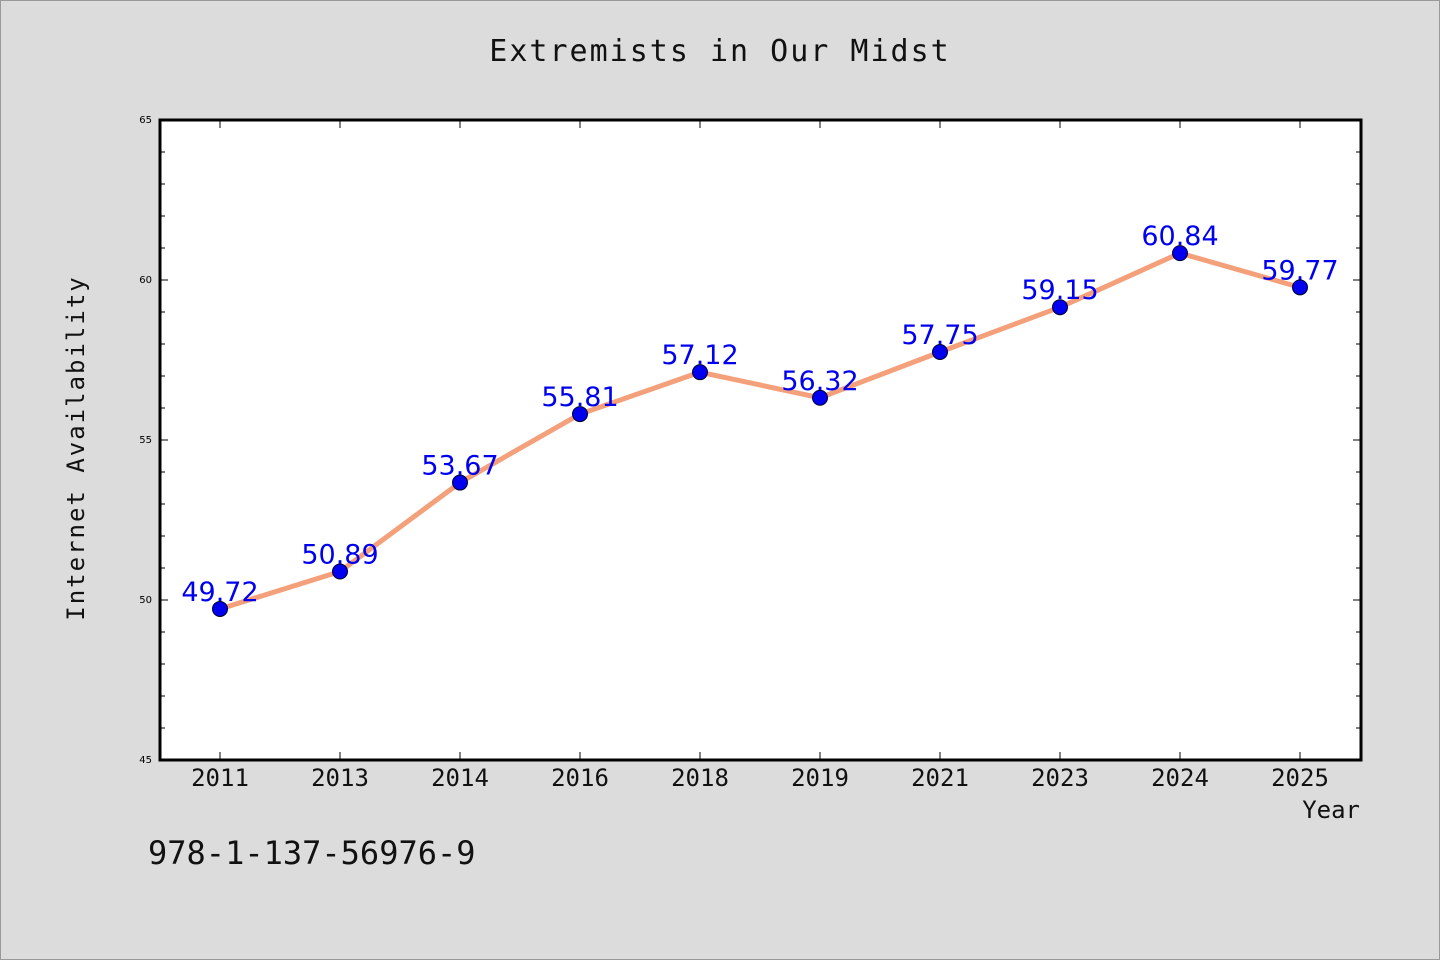 The width and height of the screenshot is (1440, 960). I want to click on y-tick-label: 50, so click(145, 600).